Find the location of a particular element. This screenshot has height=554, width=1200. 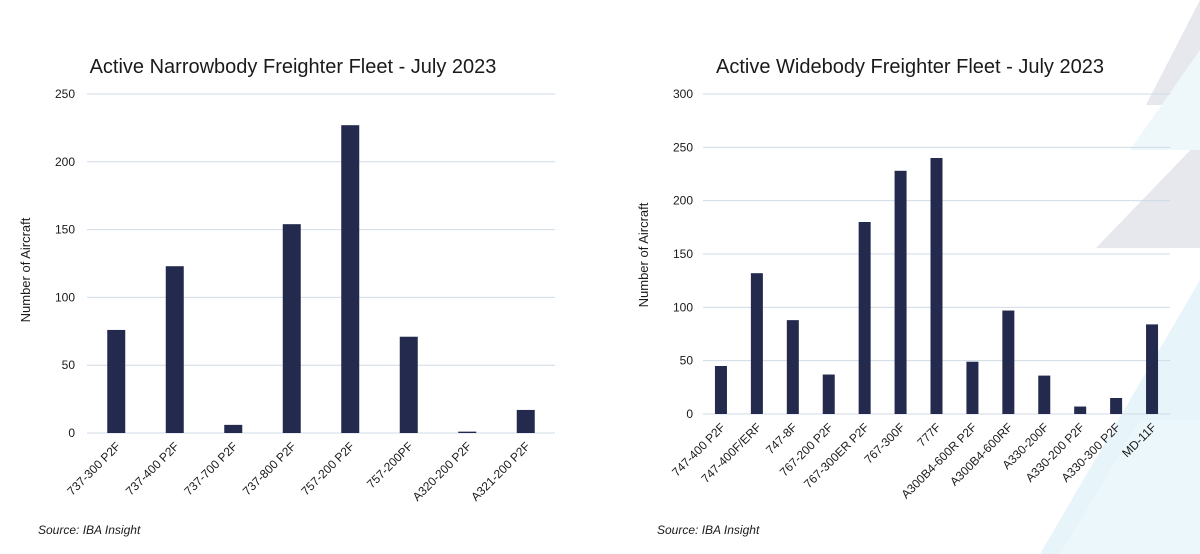

background-decoration is located at coordinates (1120, 277).